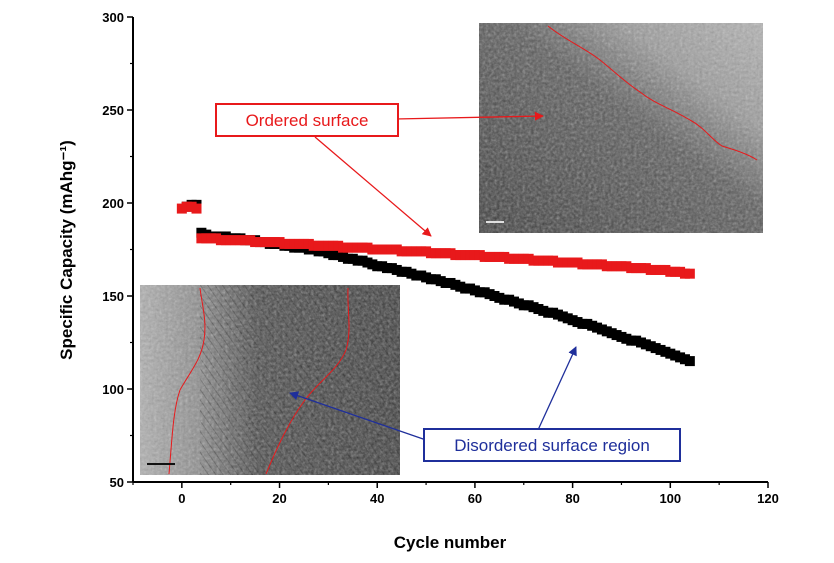 Image resolution: width=834 pixels, height=563 pixels. Describe the element at coordinates (377, 498) in the screenshot. I see `x-tick-label: 40` at that location.